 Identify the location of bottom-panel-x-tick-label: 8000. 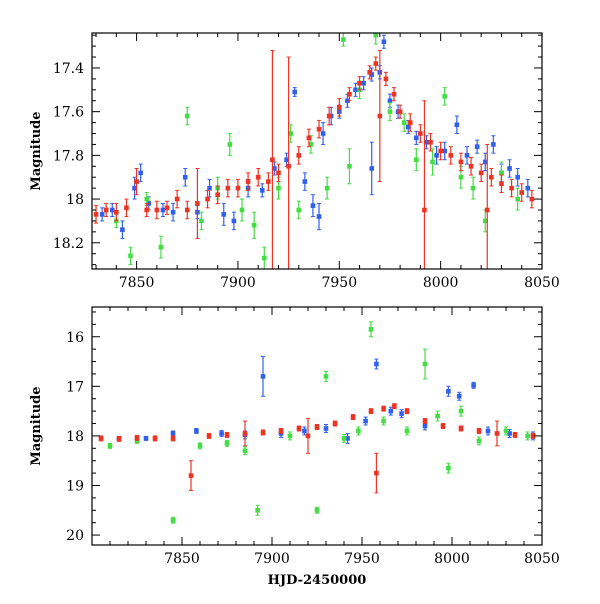
(452, 559).